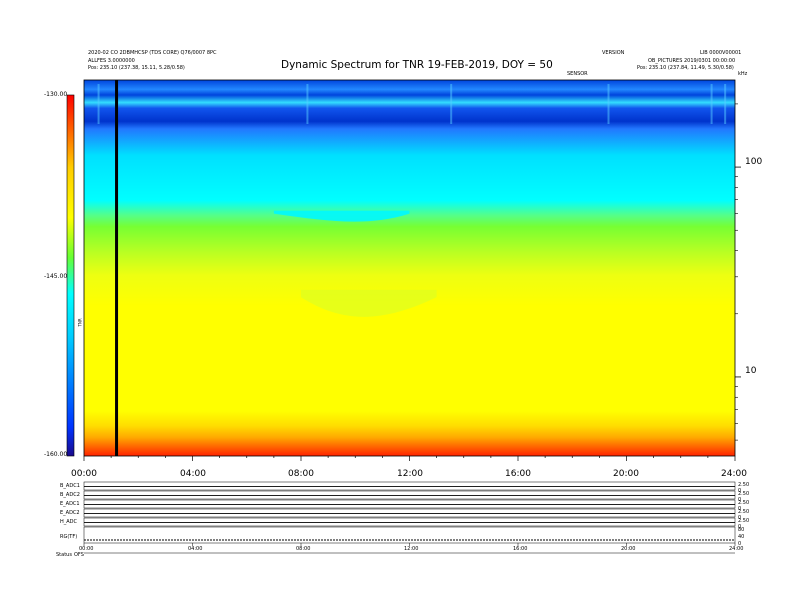 The image size is (792, 612). Describe the element at coordinates (84, 474) in the screenshot. I see `x-tick-0: 00:00` at that location.